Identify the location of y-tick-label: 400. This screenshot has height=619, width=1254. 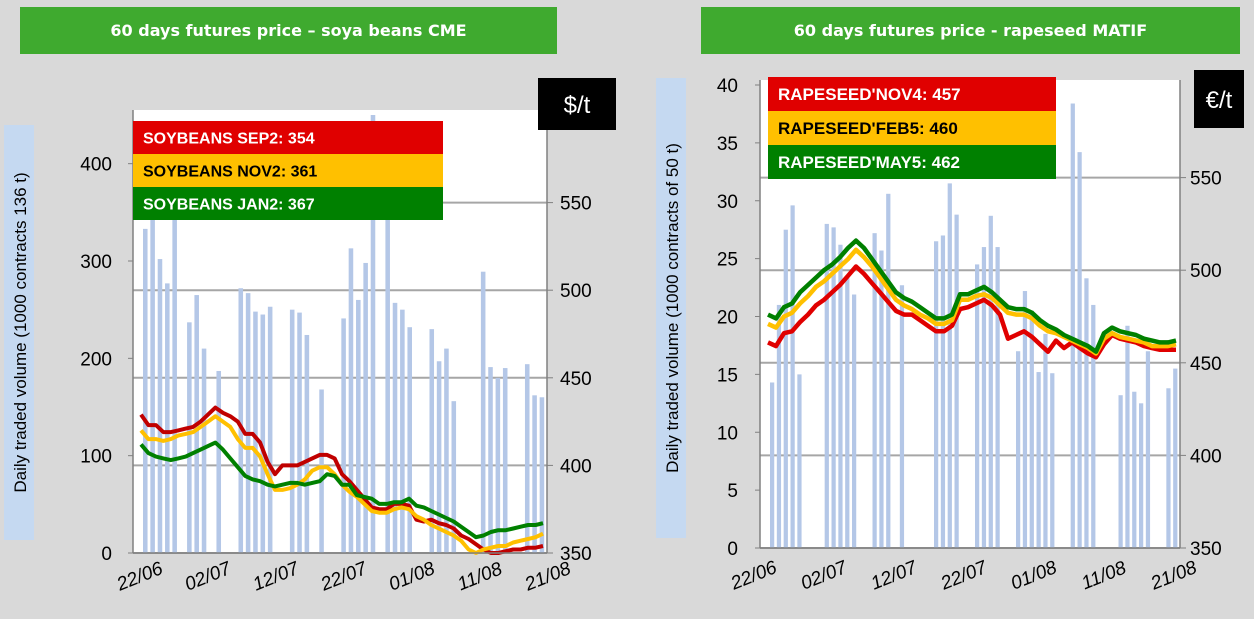
(96, 165).